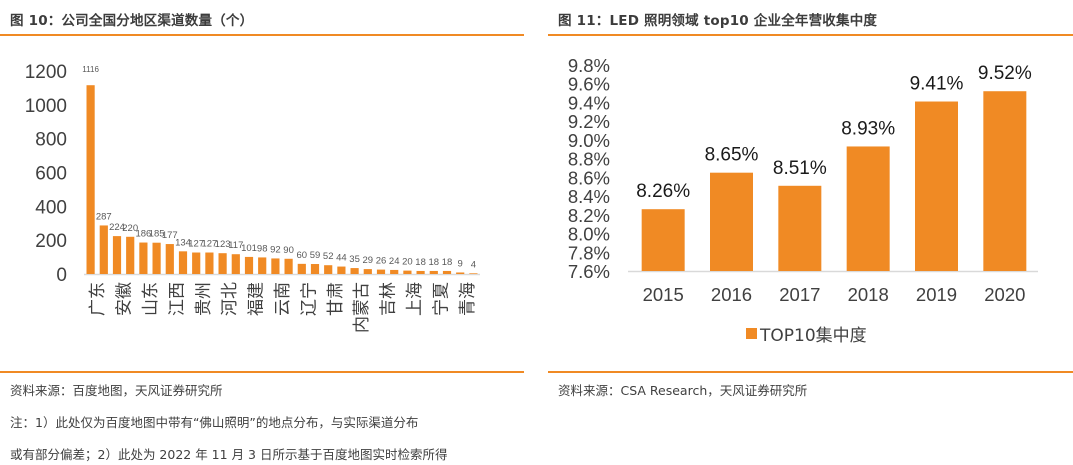 This screenshot has height=465, width=1073. What do you see at coordinates (381, 261) in the screenshot?
I see `data-label: 26` at bounding box center [381, 261].